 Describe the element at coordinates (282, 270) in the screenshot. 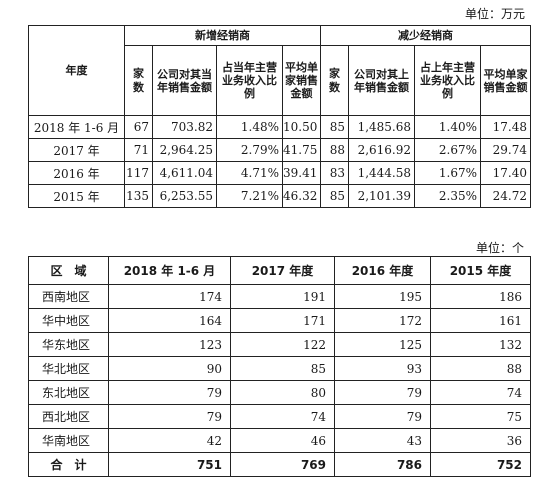

I see `year-2017-header: 2017 年度` at that location.